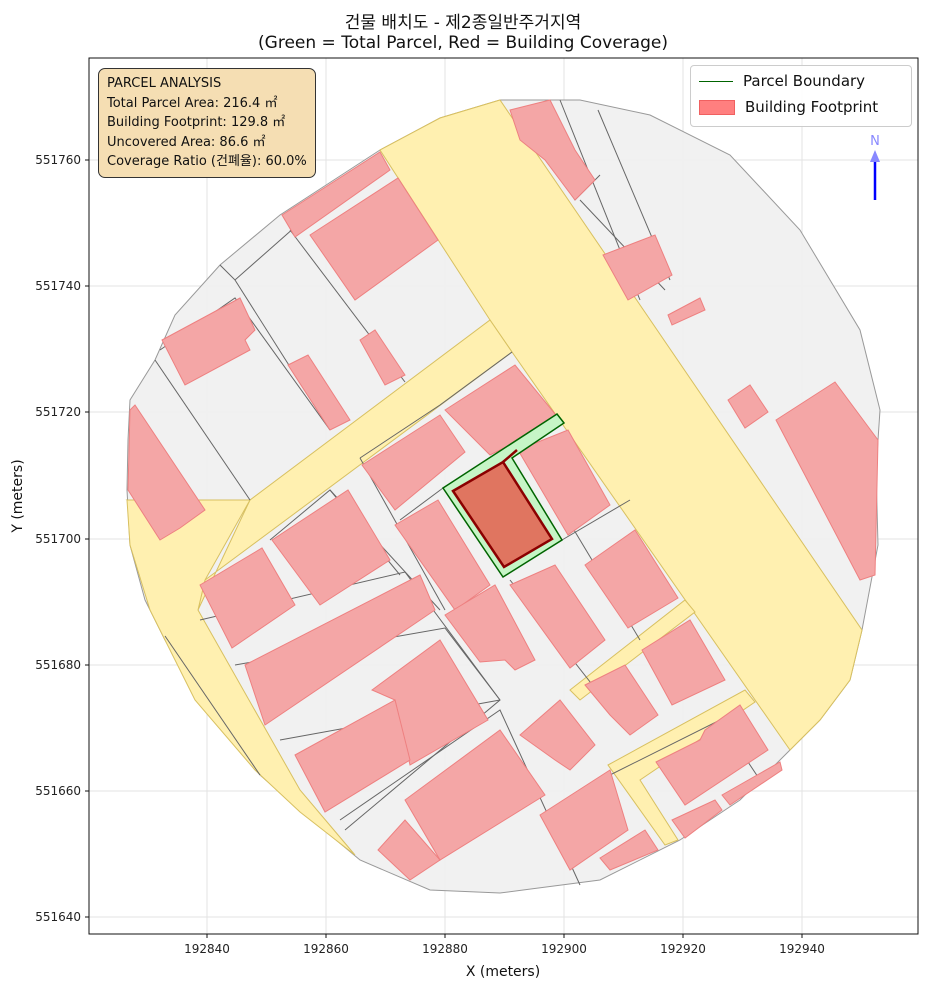 Image resolution: width=926 pixels, height=990 pixels. Describe the element at coordinates (58, 160) in the screenshot. I see `y-tick-label: 551760` at that location.